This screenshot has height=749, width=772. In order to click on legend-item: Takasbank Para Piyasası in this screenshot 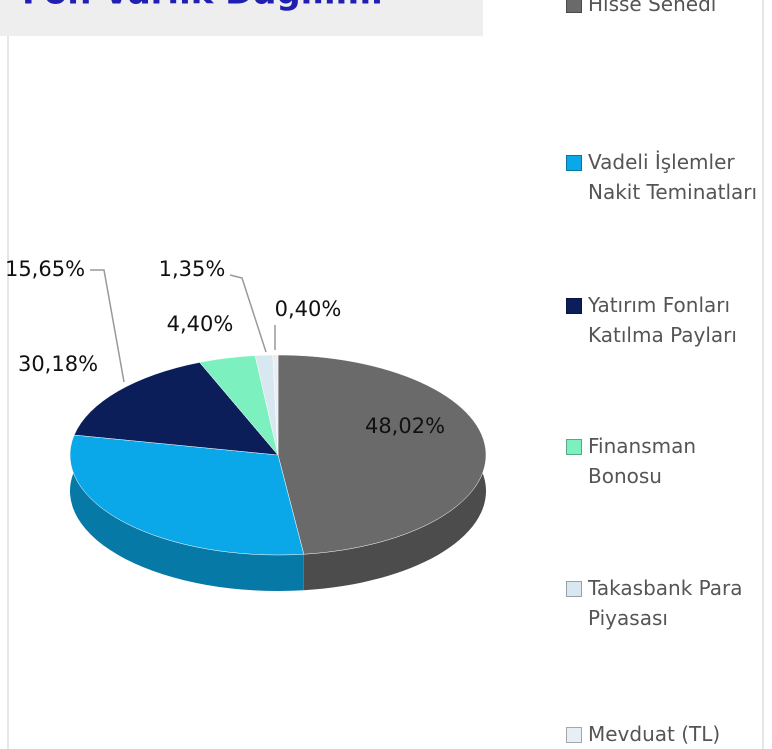, I will do `click(666, 603)`.